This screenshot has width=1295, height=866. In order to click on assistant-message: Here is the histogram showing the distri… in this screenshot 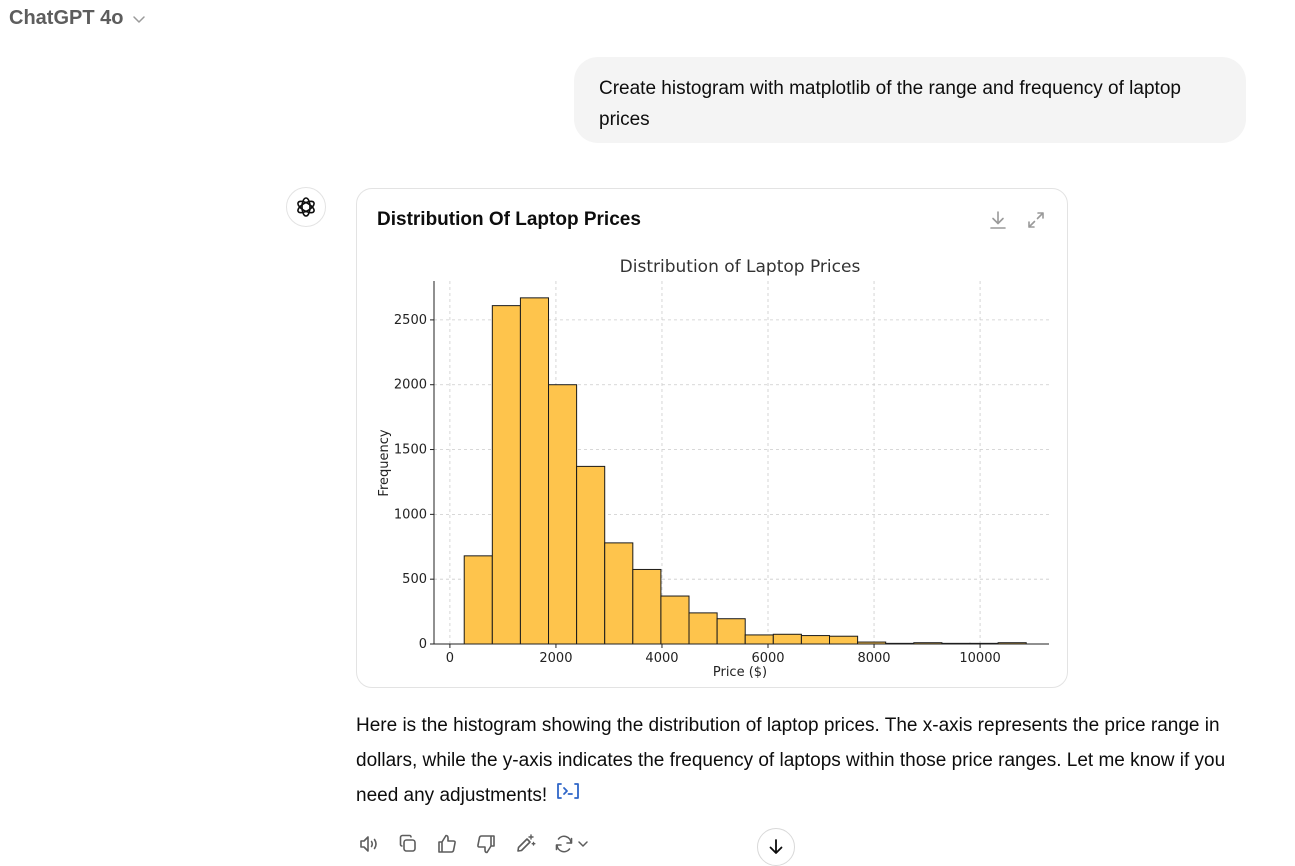, I will do `click(803, 760)`.